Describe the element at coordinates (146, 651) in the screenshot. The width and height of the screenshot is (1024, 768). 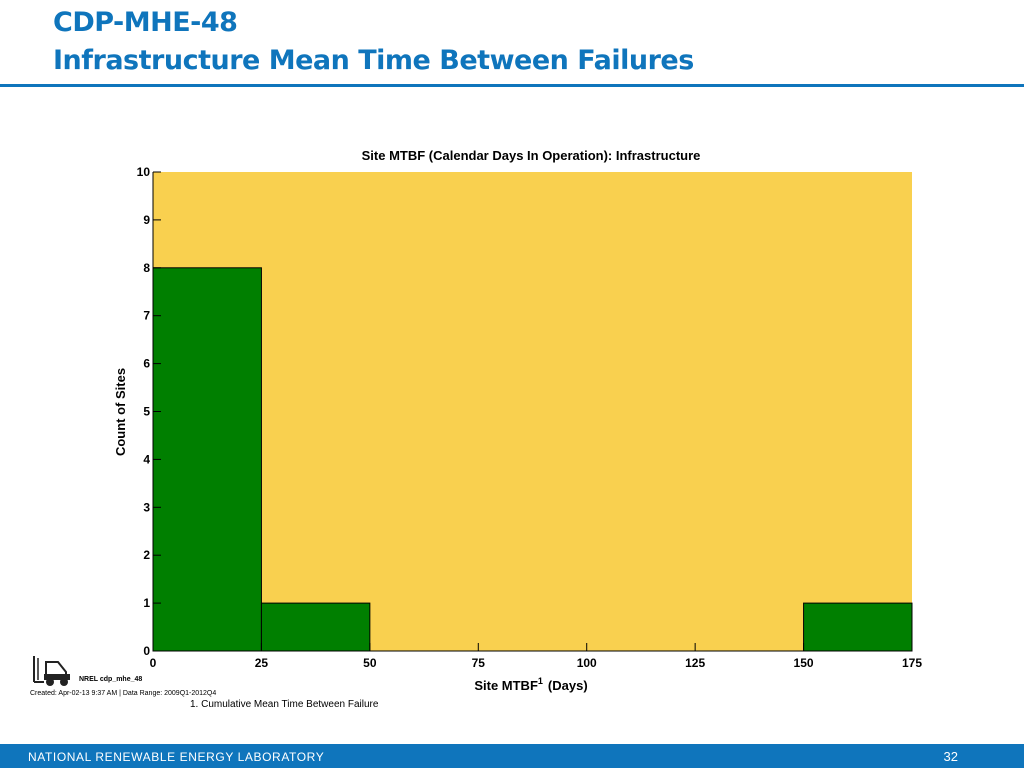
I see `y-tick-label: 0` at that location.